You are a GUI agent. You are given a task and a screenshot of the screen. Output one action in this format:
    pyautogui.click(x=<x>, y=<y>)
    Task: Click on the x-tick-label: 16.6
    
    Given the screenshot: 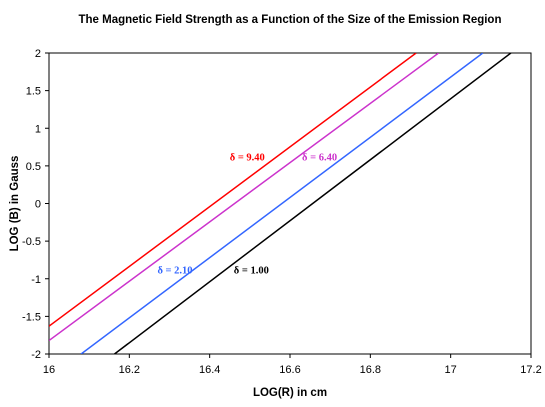 What is the action you would take?
    pyautogui.click(x=289, y=370)
    